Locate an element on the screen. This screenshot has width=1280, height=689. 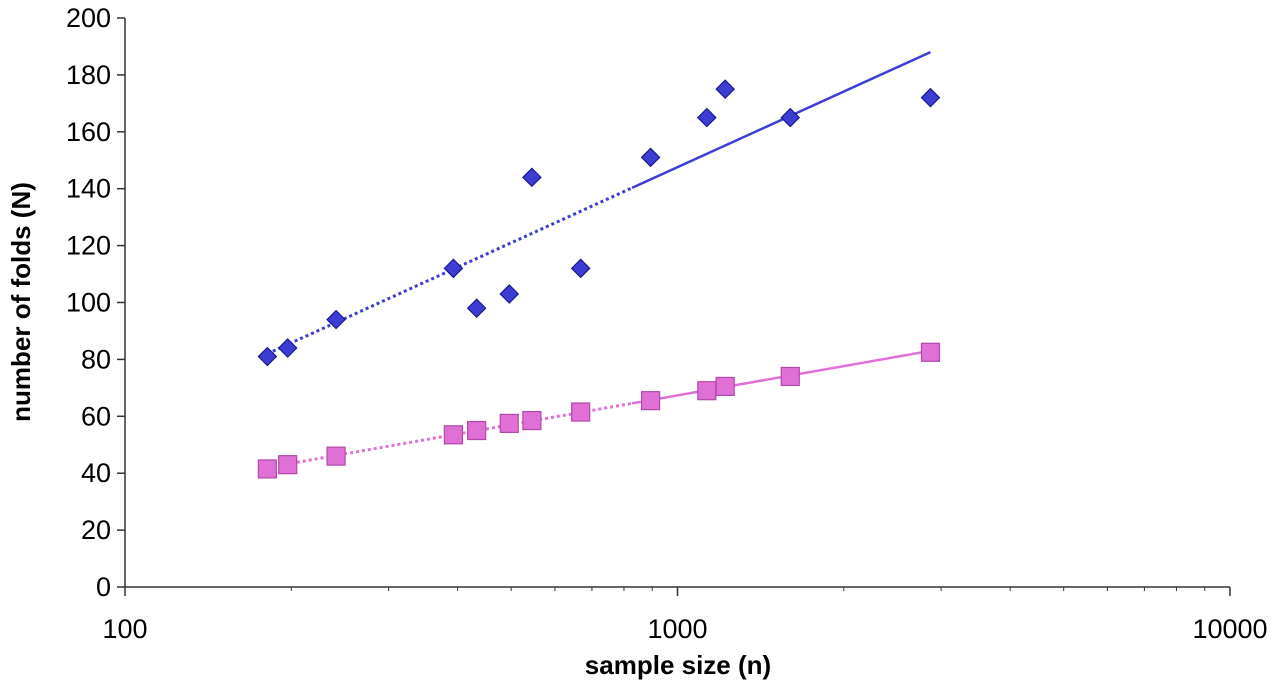
y-tick-label: 20 is located at coordinates (96, 530).